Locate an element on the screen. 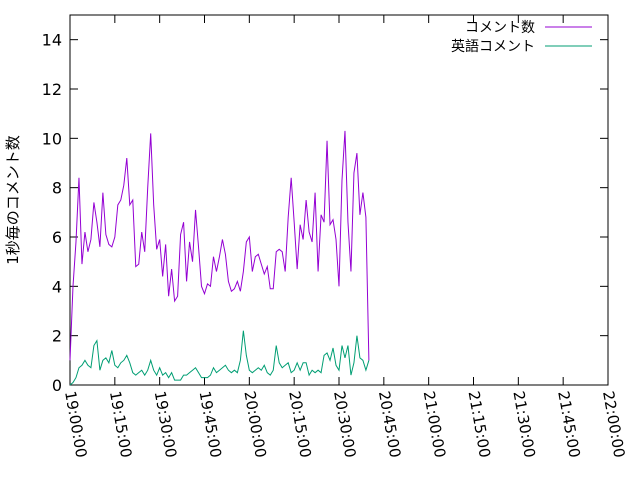  y-tick-label: 10 is located at coordinates (52, 138).